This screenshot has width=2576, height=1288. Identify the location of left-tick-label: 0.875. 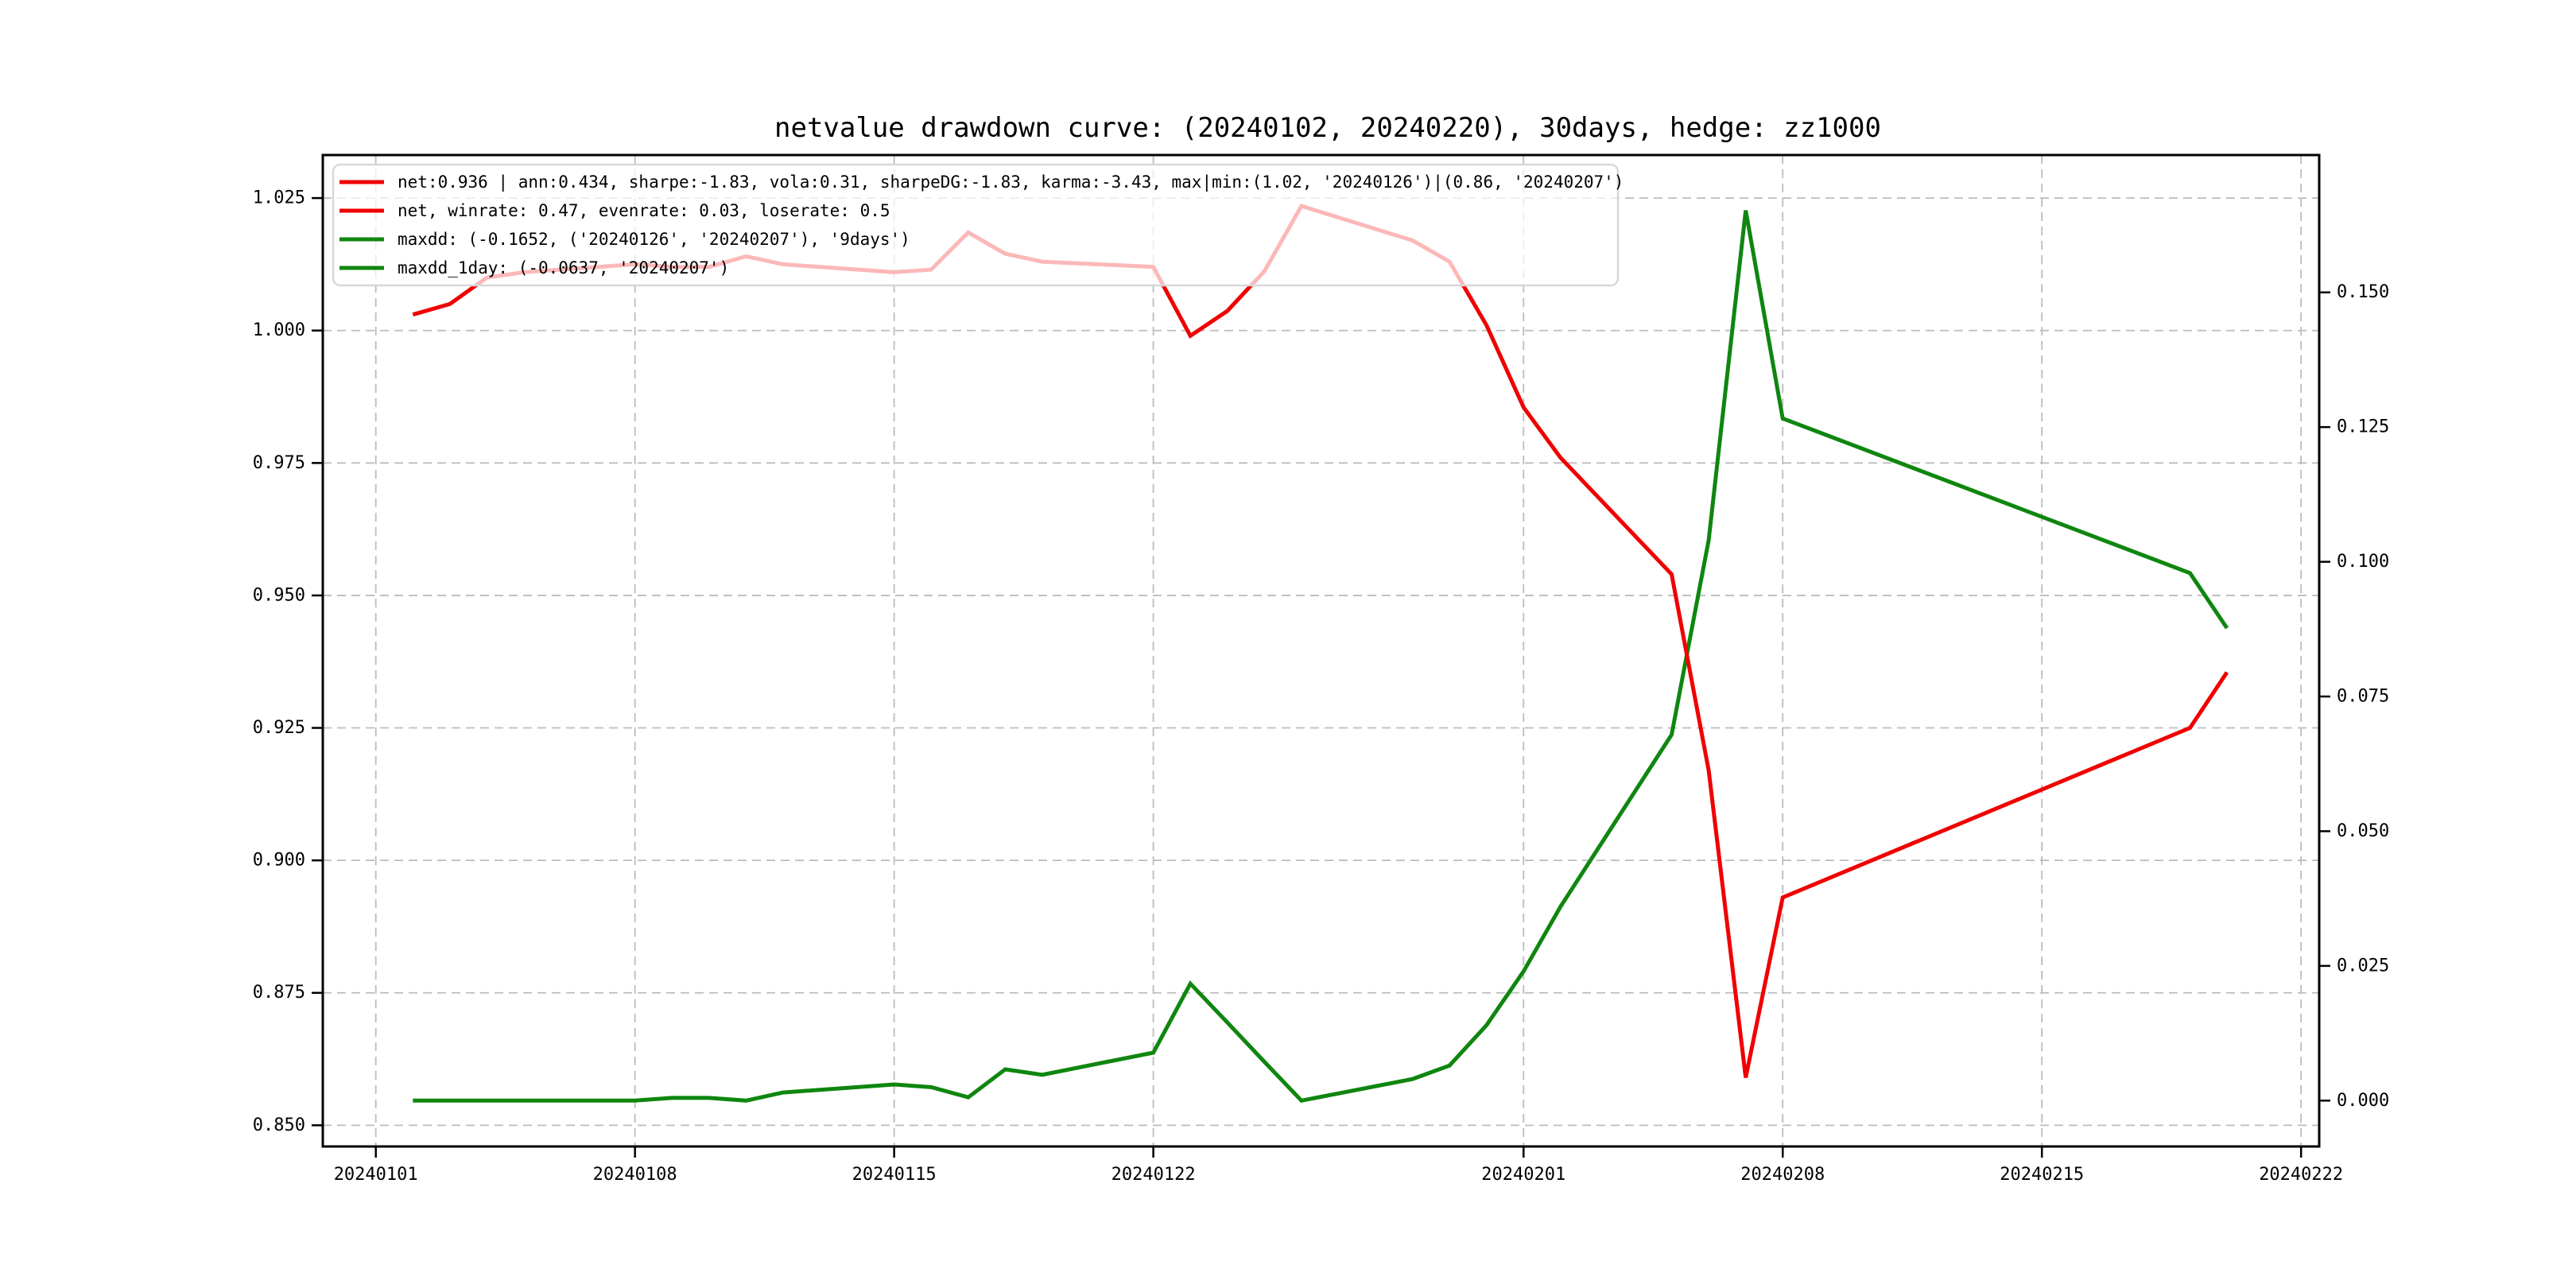
(279, 993).